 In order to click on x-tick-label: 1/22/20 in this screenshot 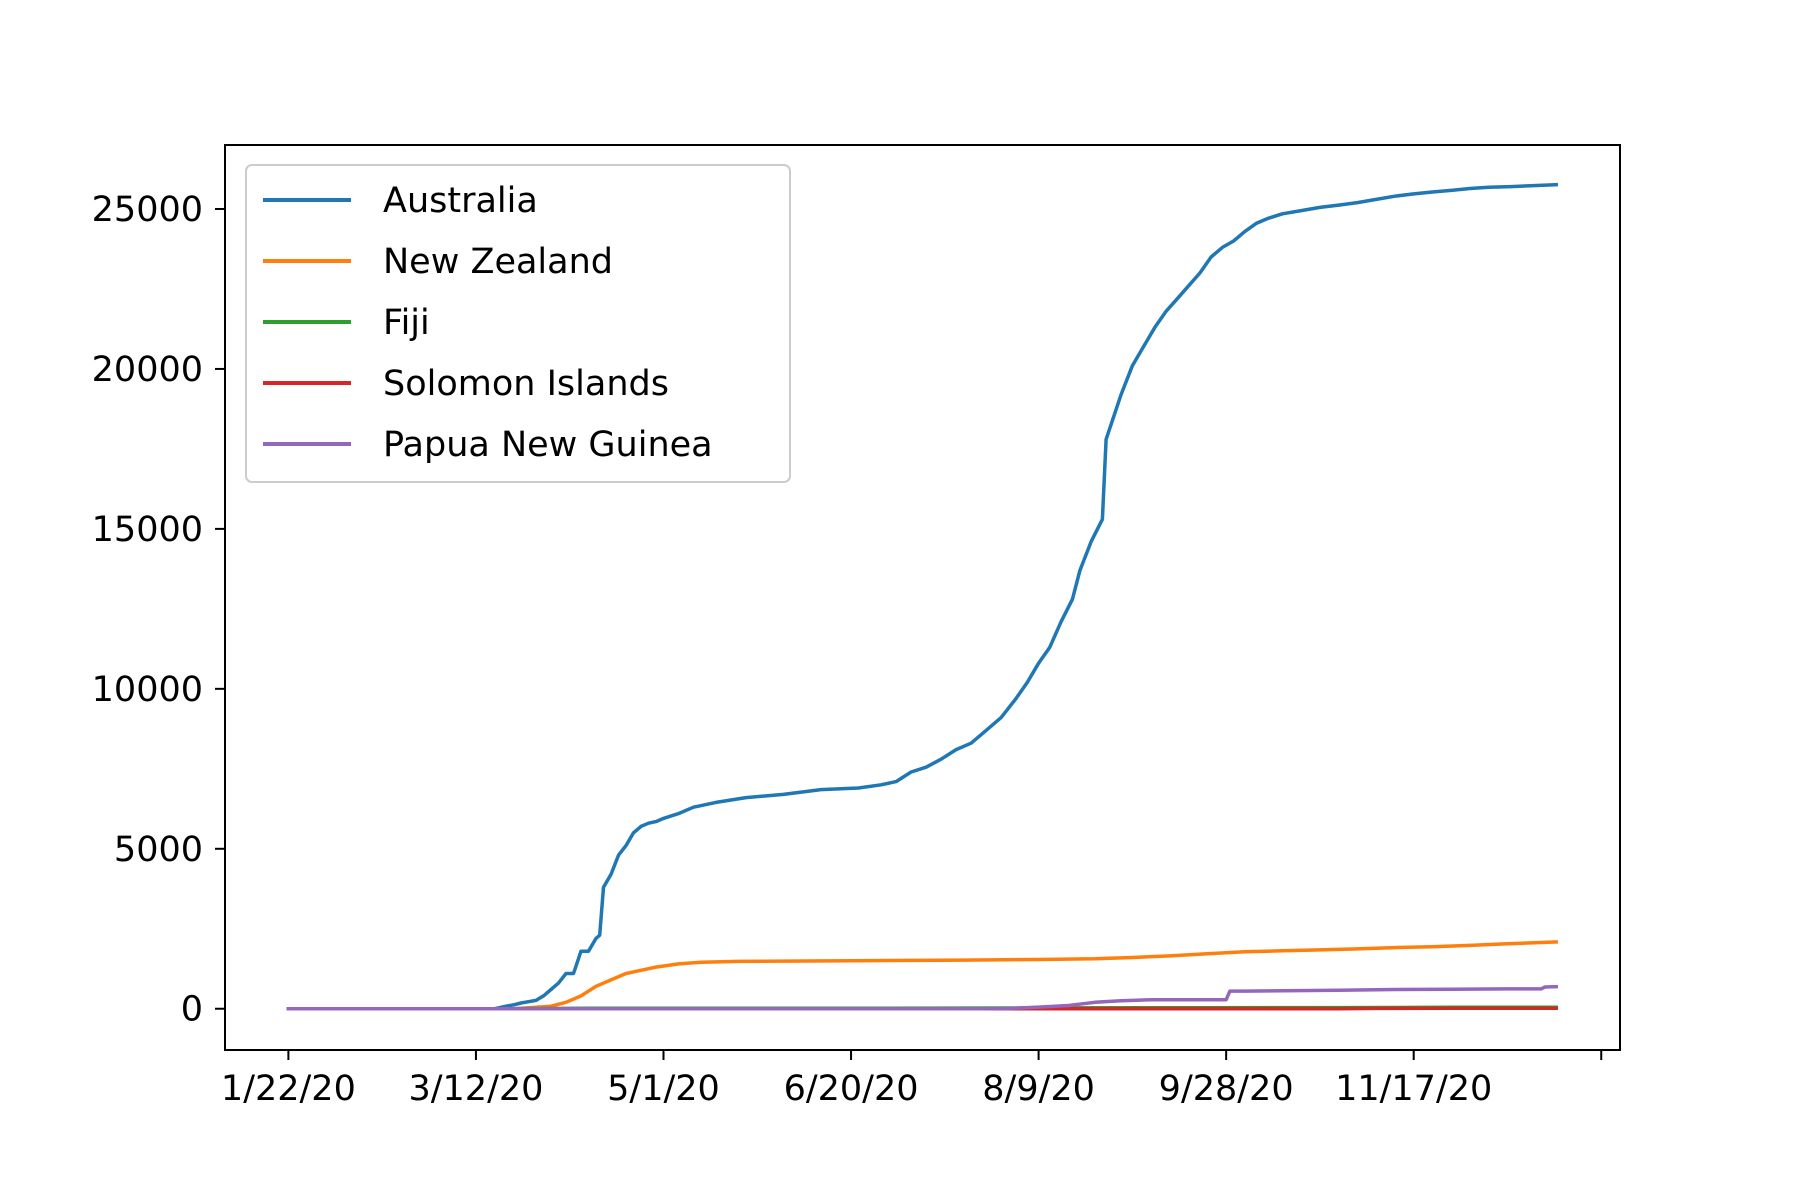, I will do `click(288, 1089)`.